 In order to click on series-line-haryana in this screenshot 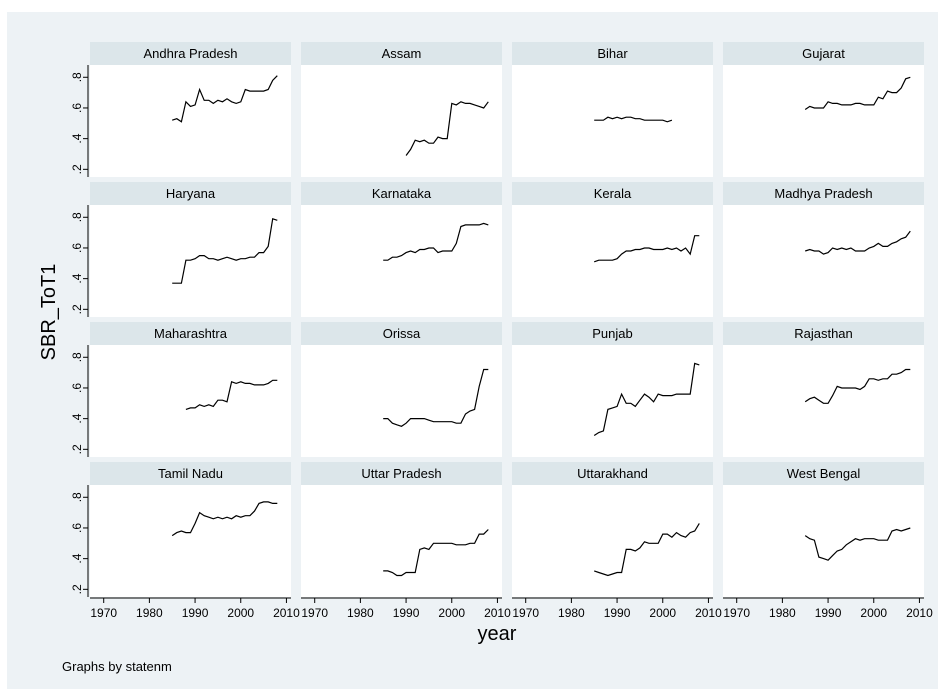, I will do `click(225, 251)`.